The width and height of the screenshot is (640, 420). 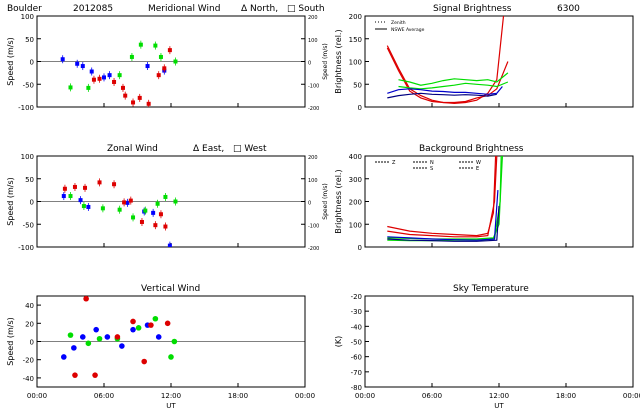 What do you see at coordinates (184, 9) in the screenshot?
I see `chart-title-part: Meridional Wind` at bounding box center [184, 9].